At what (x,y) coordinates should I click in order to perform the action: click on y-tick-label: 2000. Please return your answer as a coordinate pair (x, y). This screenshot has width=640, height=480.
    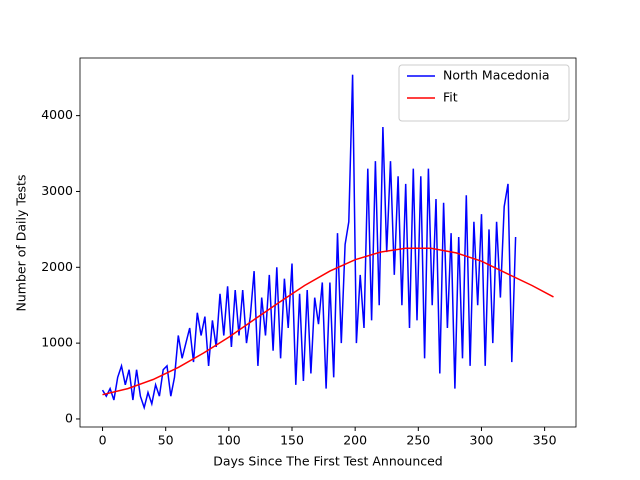
    Looking at the image, I should click on (57, 266).